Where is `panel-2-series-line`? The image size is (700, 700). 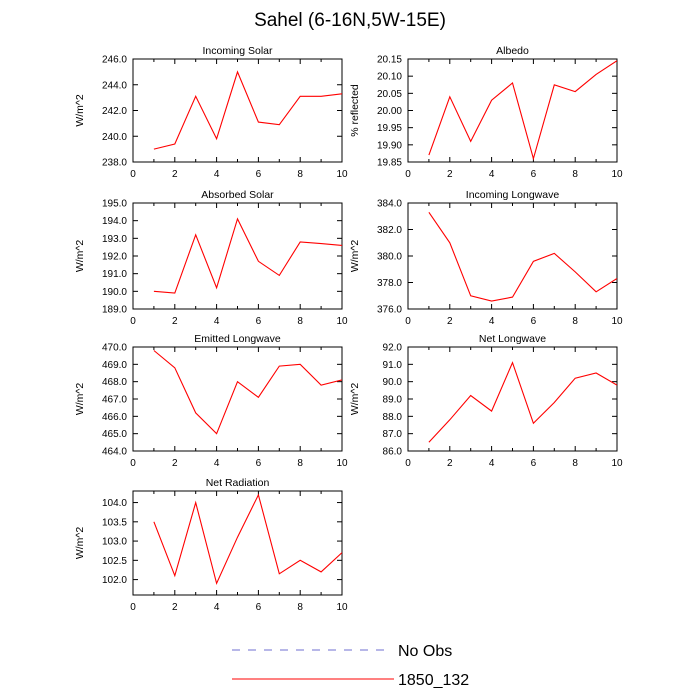
panel-2-series-line is located at coordinates (522, 110).